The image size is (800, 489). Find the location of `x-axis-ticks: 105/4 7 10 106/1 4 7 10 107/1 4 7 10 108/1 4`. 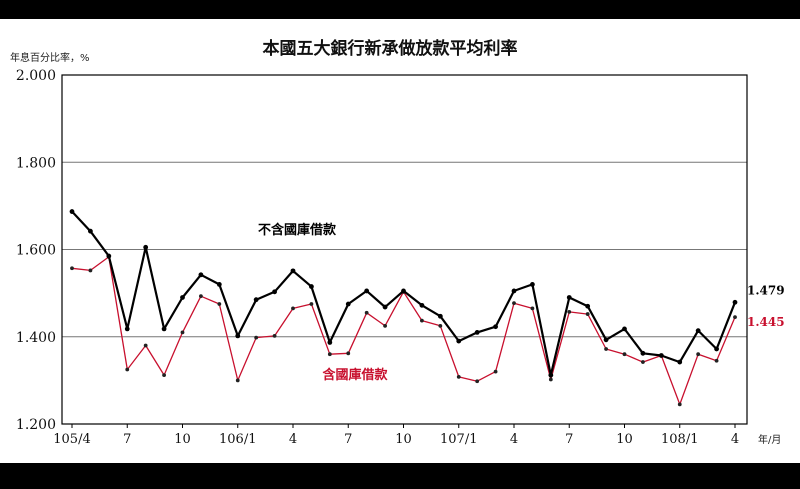

x-axis-ticks: 105/4 7 10 106/1 4 7 10 107/1 4 7 10 108/1 4 is located at coordinates (396, 435).